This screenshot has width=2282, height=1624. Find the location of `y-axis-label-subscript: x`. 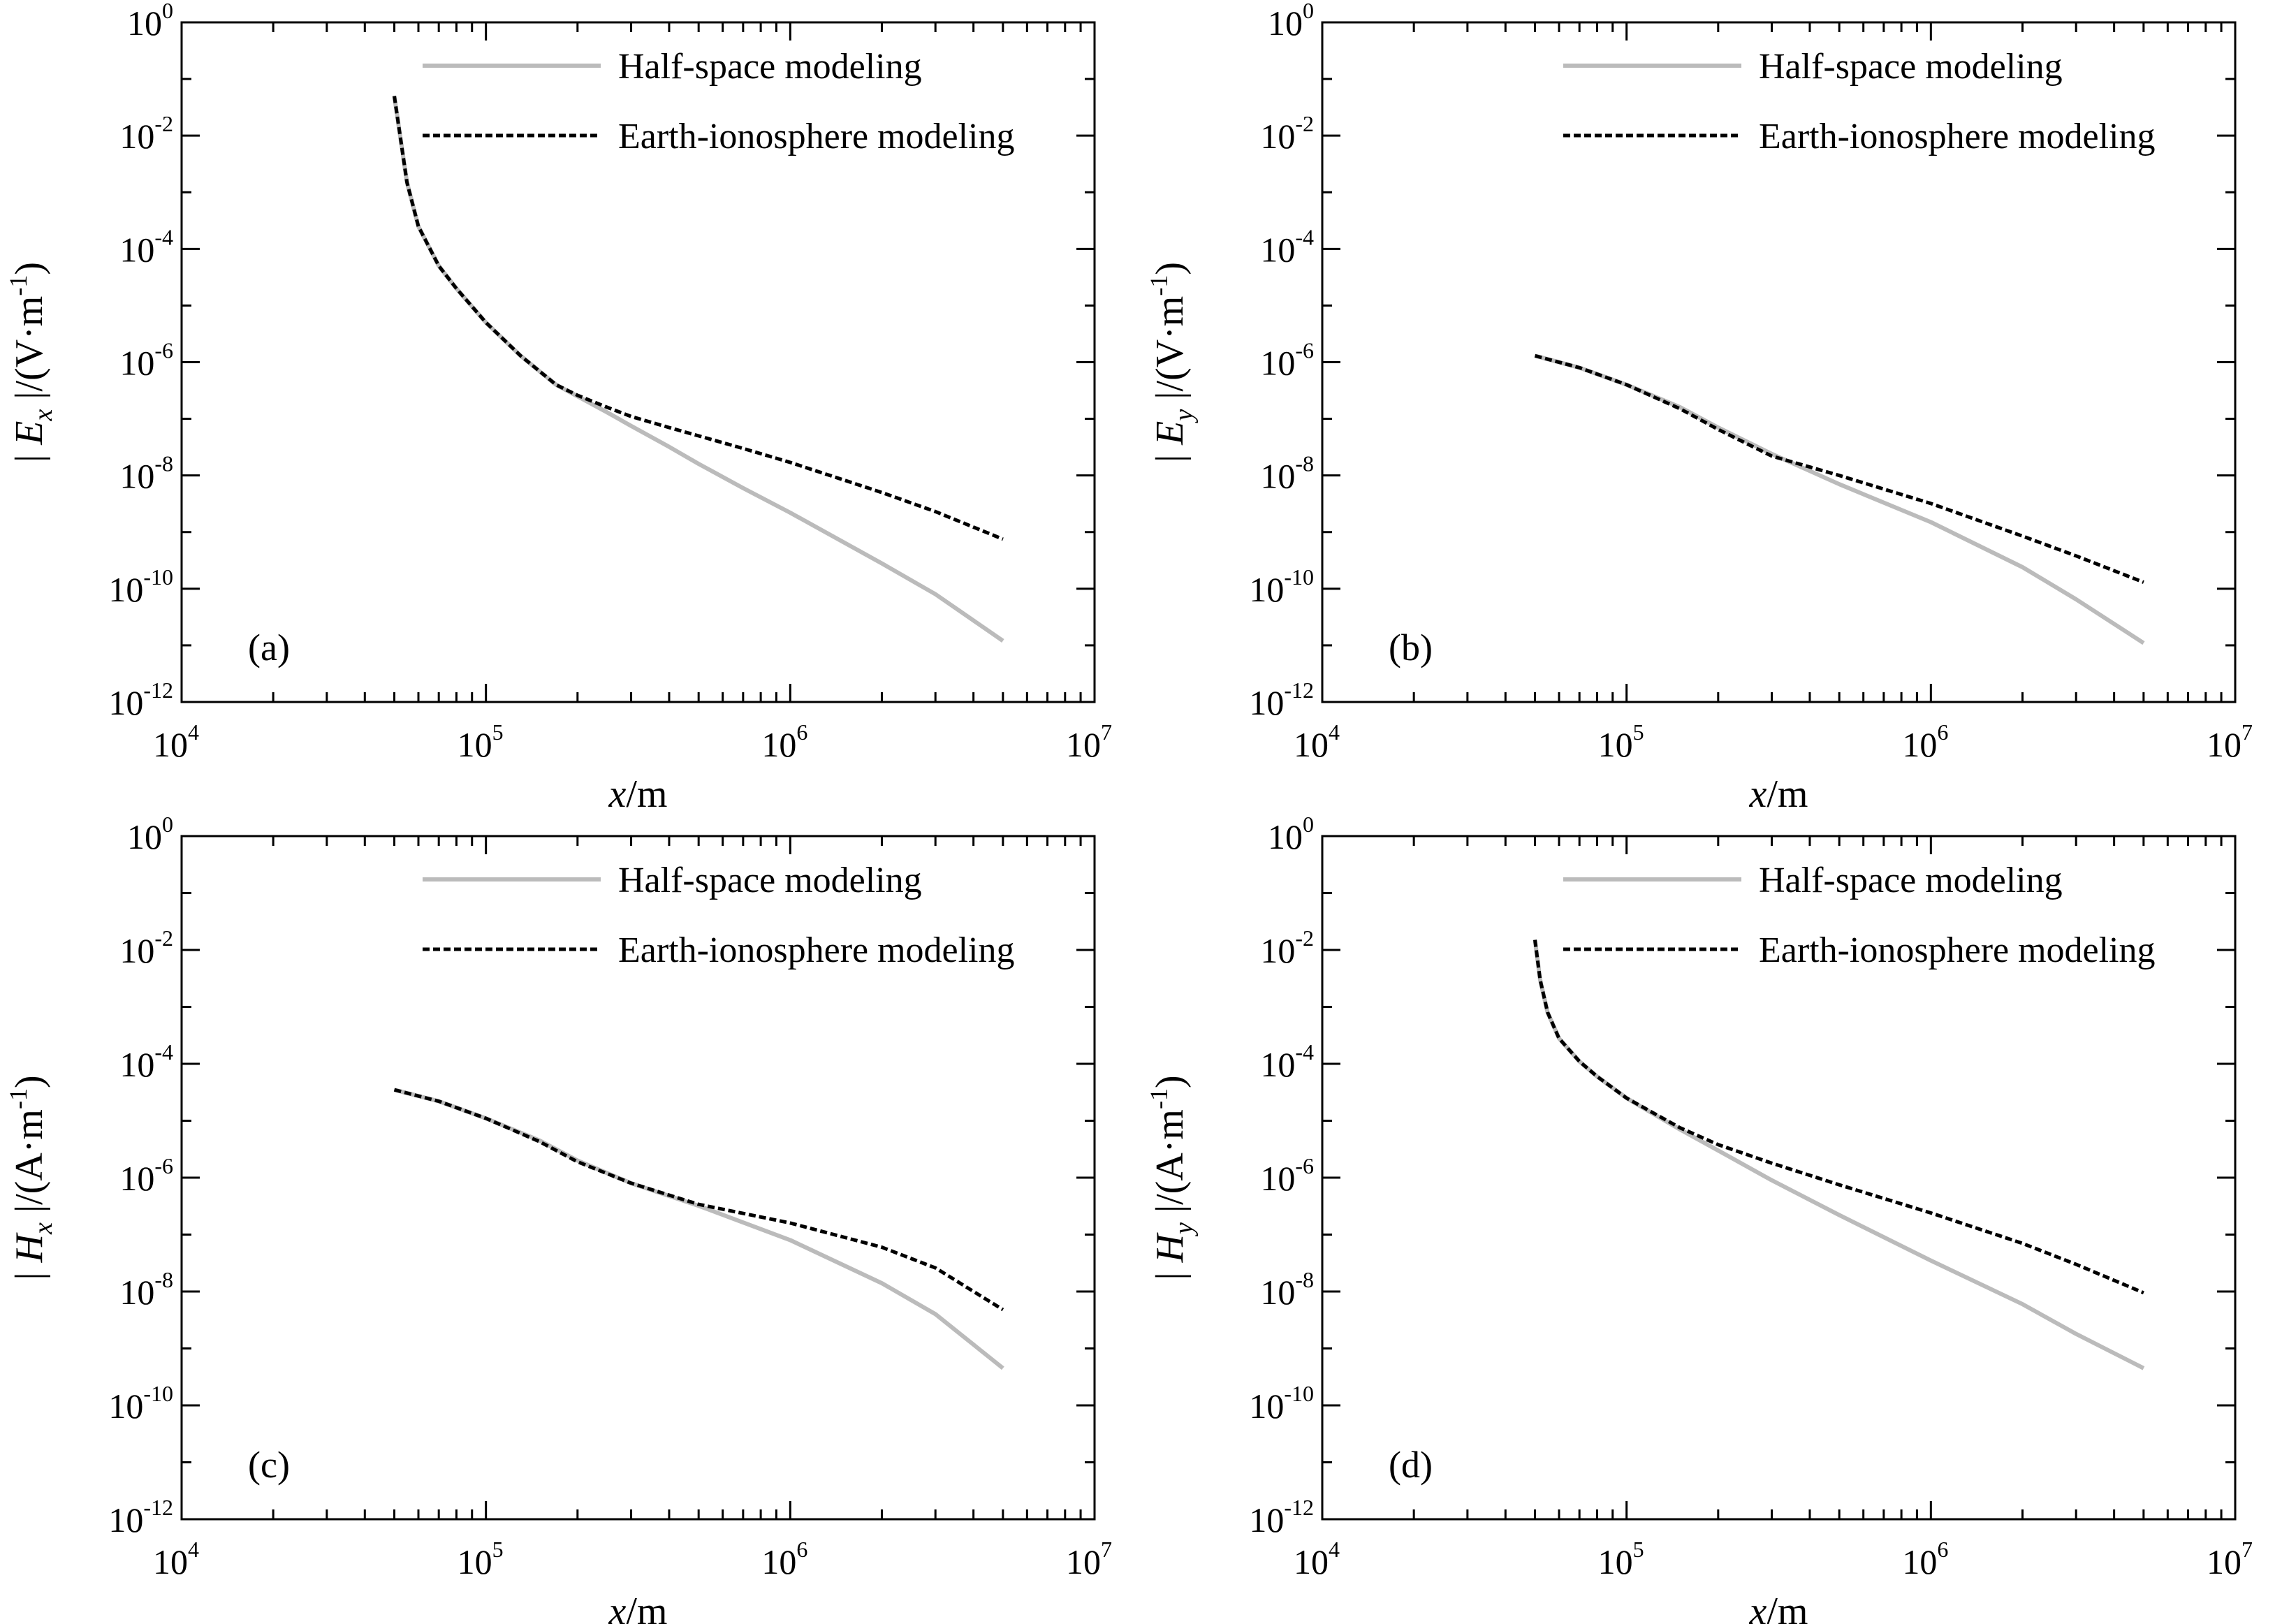

y-axis-label-subscript: x is located at coordinates (43, 1228).